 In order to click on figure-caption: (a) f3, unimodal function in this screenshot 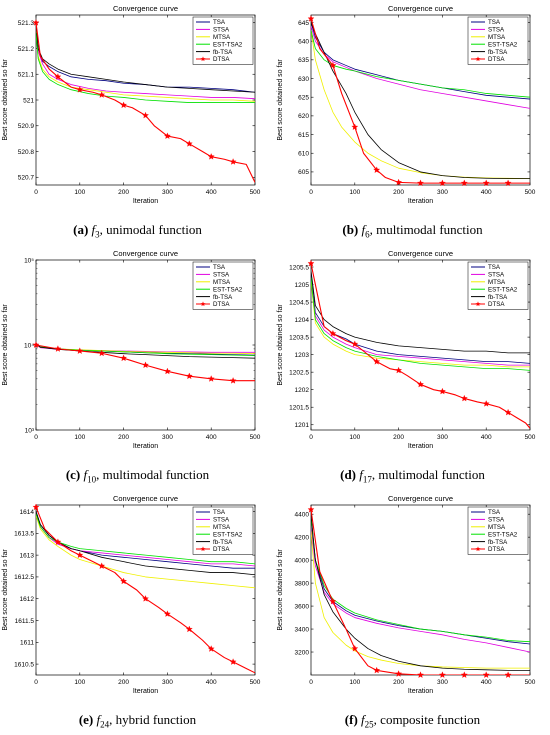, I will do `click(137, 231)`.